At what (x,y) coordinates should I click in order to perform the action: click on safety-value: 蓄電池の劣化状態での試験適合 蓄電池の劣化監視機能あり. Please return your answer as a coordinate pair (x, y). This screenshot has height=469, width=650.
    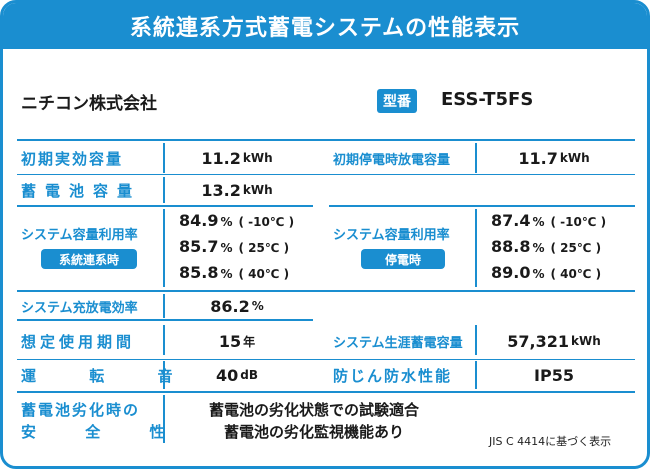
    Looking at the image, I should click on (314, 421).